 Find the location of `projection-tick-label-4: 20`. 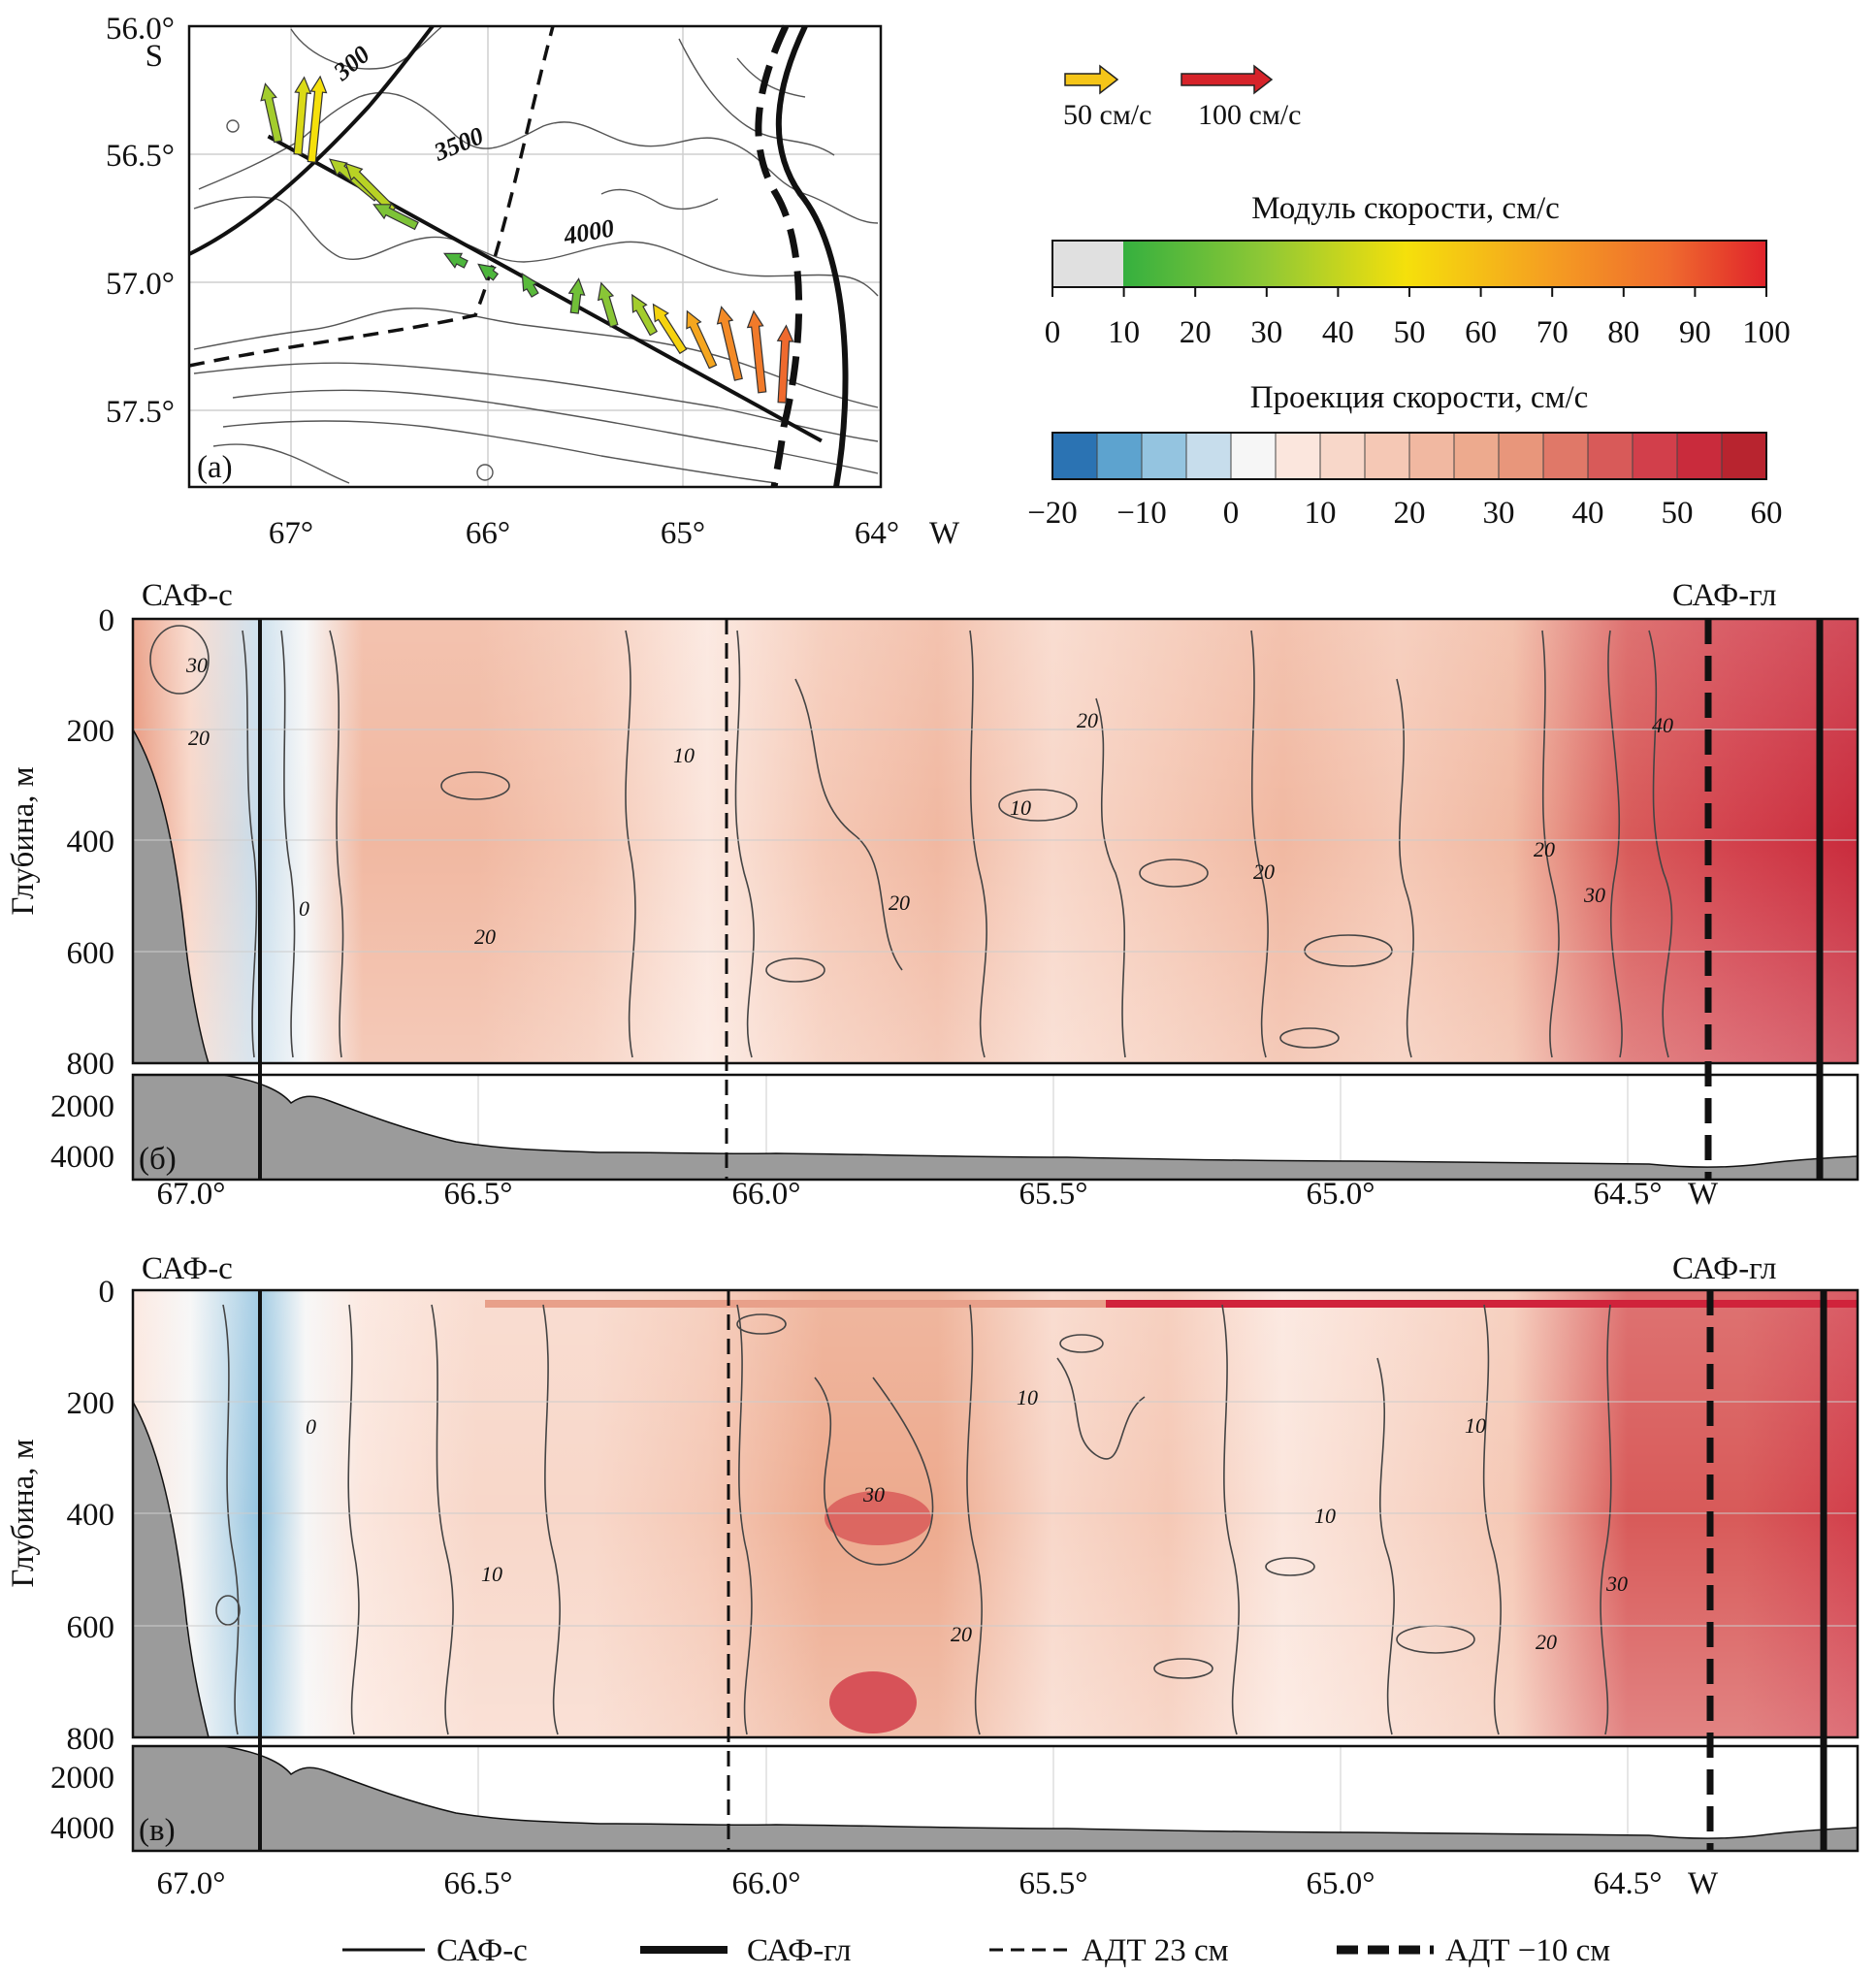

projection-tick-label-4: 20 is located at coordinates (1410, 513).